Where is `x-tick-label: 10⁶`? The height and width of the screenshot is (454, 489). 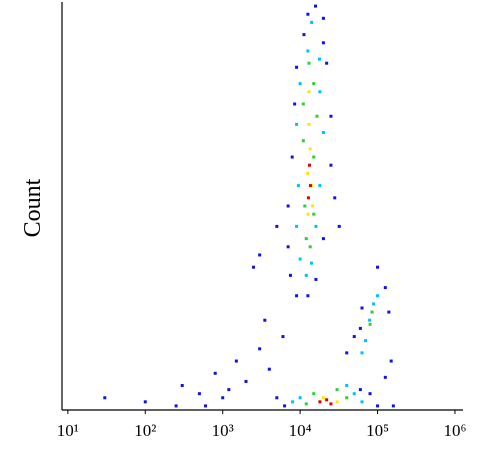 x-tick-label: 10⁶ is located at coordinates (454, 430).